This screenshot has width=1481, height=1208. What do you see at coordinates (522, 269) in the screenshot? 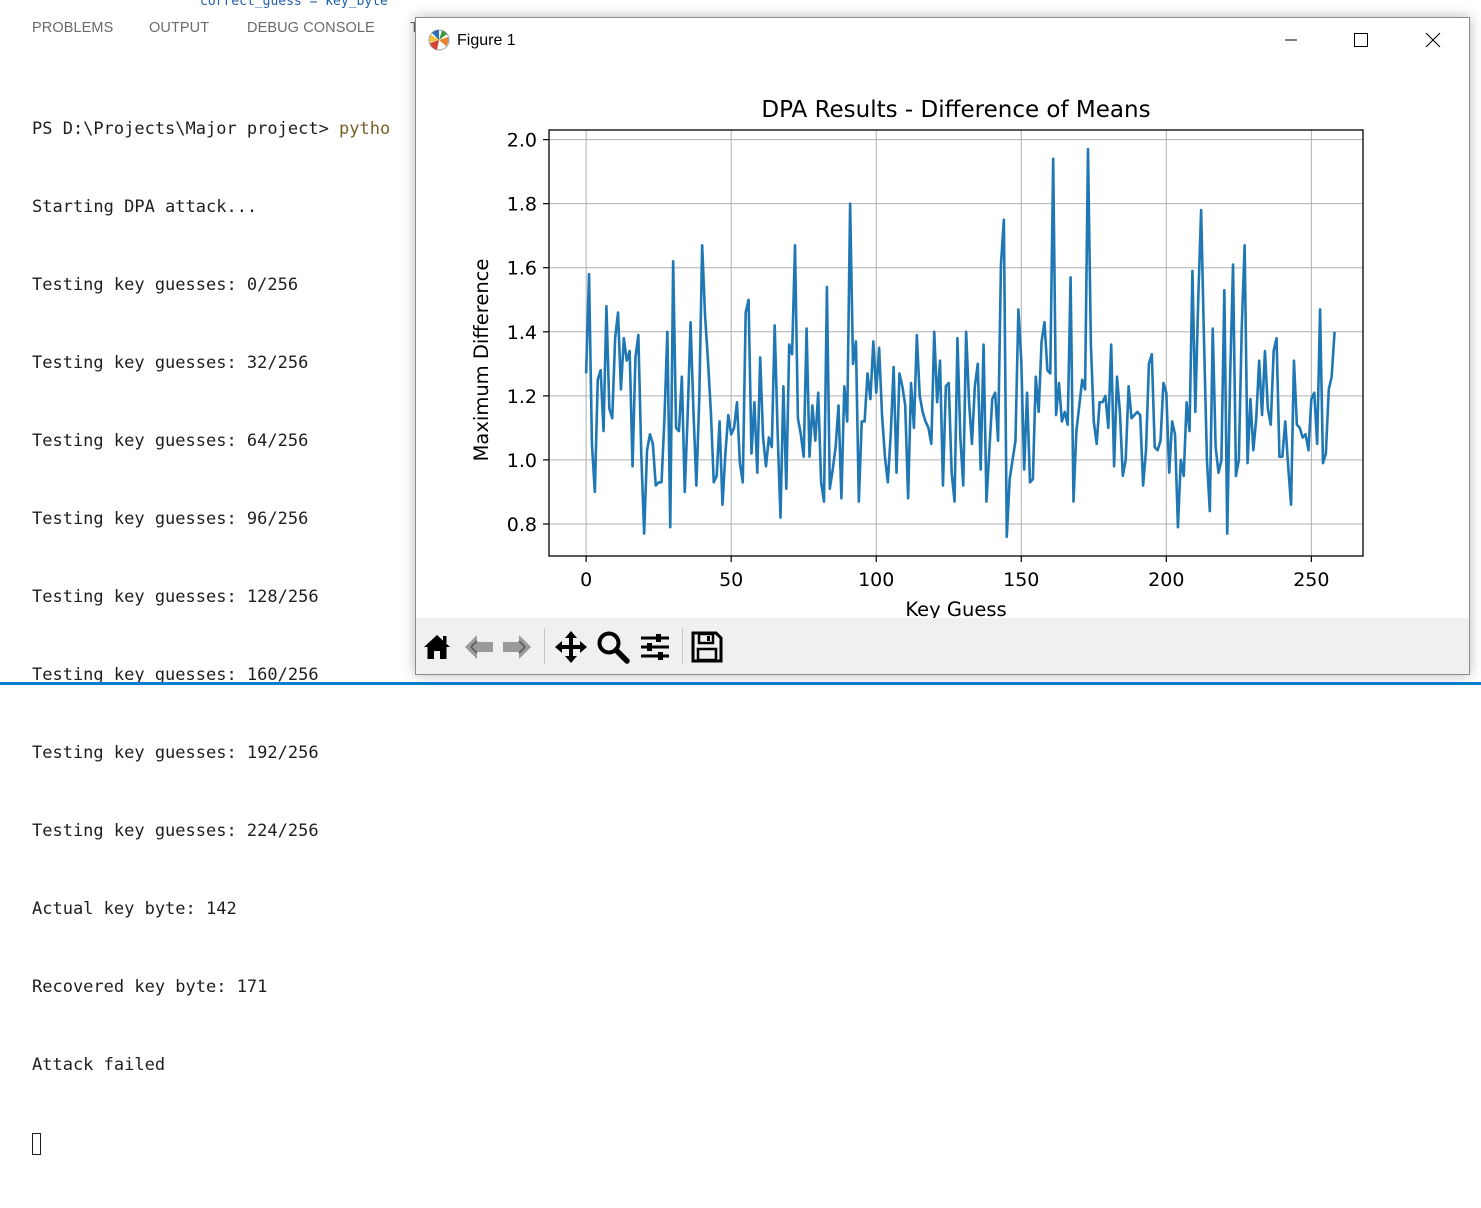
I see `y-tick-label: 1.6` at bounding box center [522, 269].